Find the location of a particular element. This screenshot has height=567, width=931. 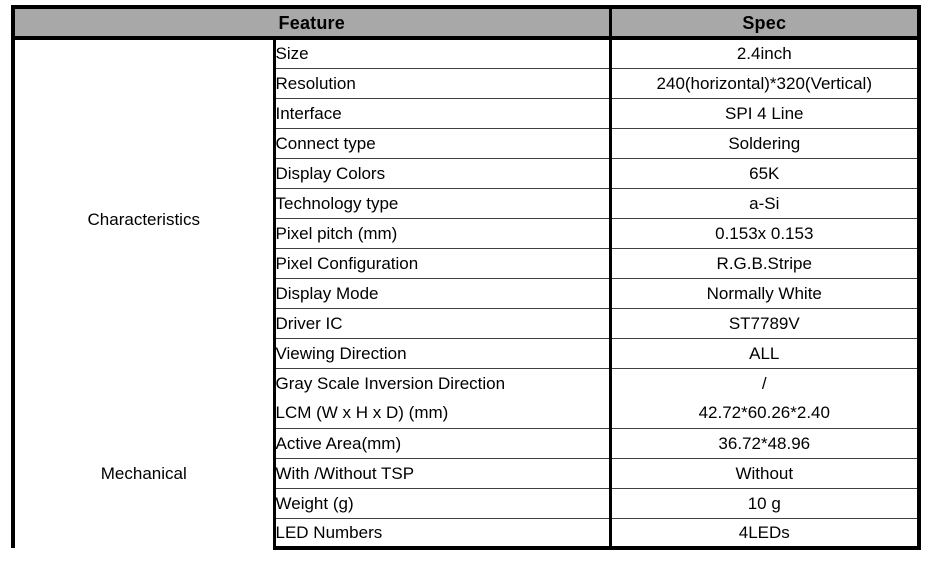

feature-name-cell: Viewing Direction is located at coordinates (443, 352).